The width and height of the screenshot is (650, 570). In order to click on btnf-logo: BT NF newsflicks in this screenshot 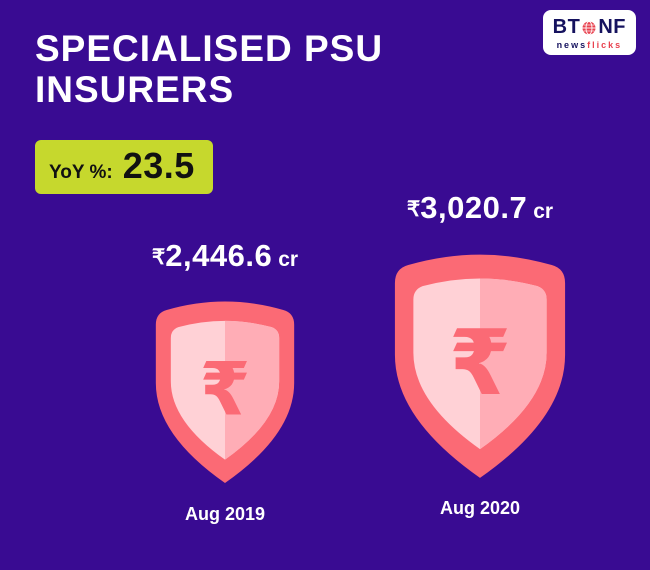, I will do `click(589, 32)`.